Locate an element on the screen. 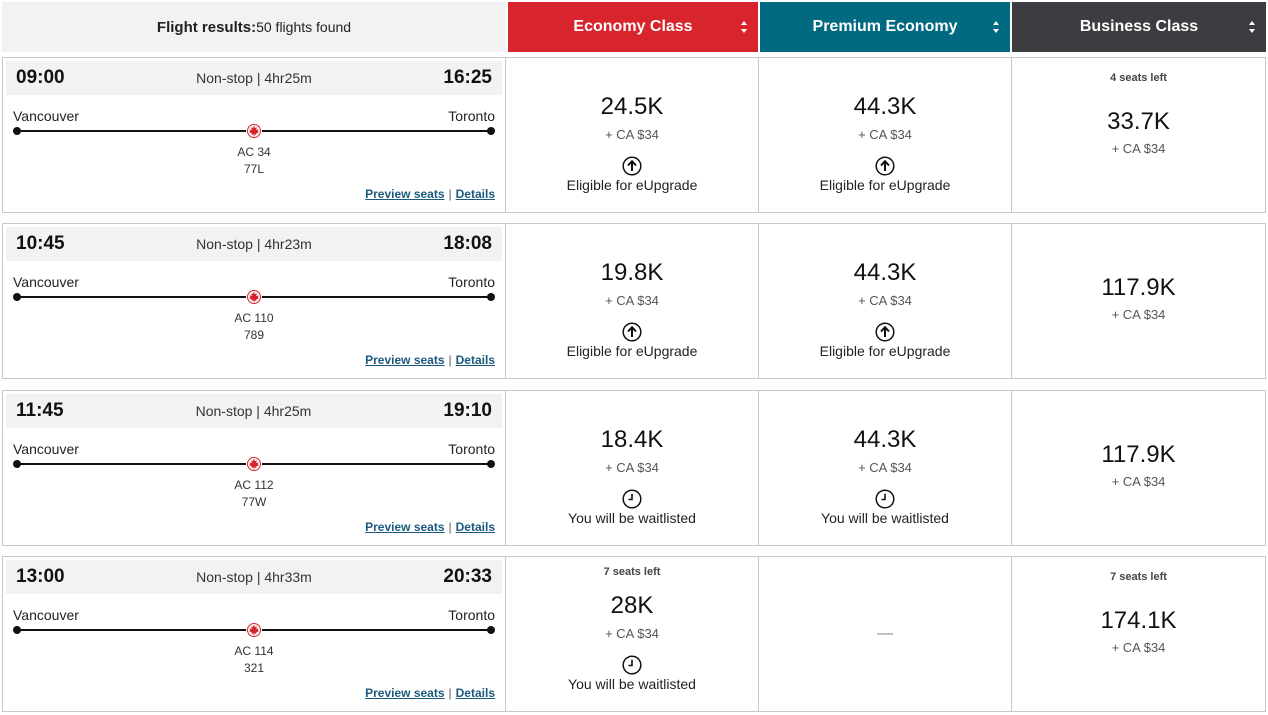  points-price: 44.3K is located at coordinates (885, 106).